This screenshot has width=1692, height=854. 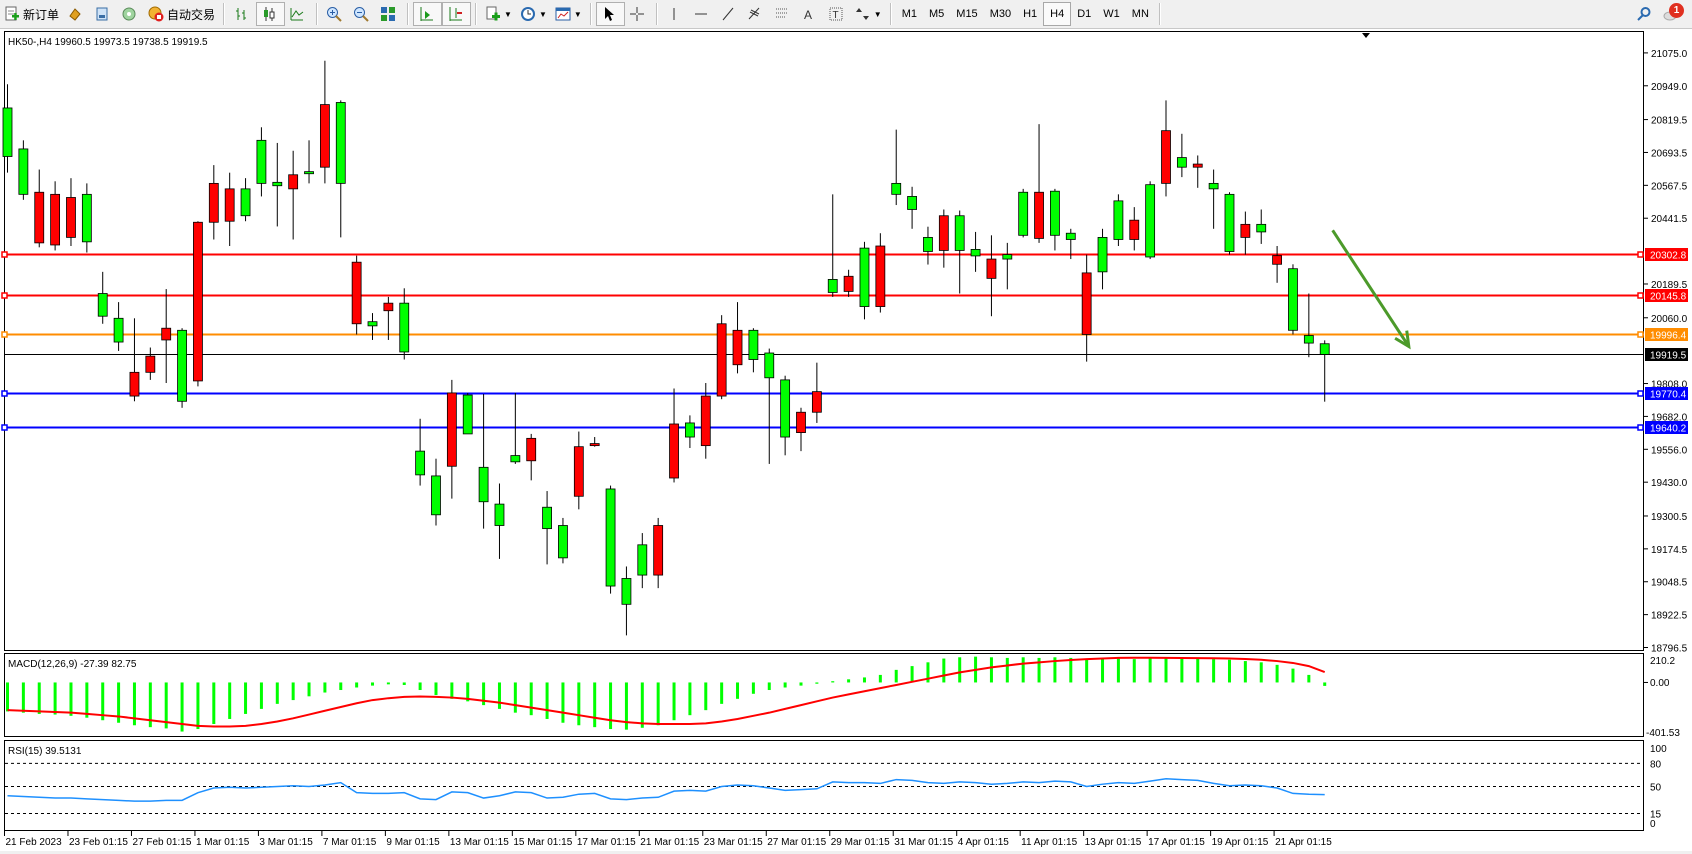 What do you see at coordinates (610, 14) in the screenshot?
I see `cursor-button` at bounding box center [610, 14].